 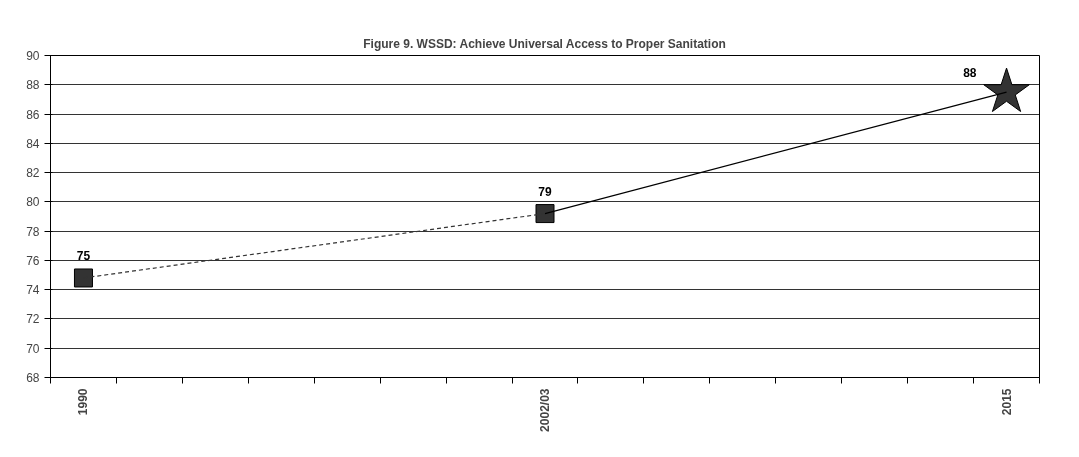 What do you see at coordinates (33, 202) in the screenshot?
I see `y-tick-label: 80` at bounding box center [33, 202].